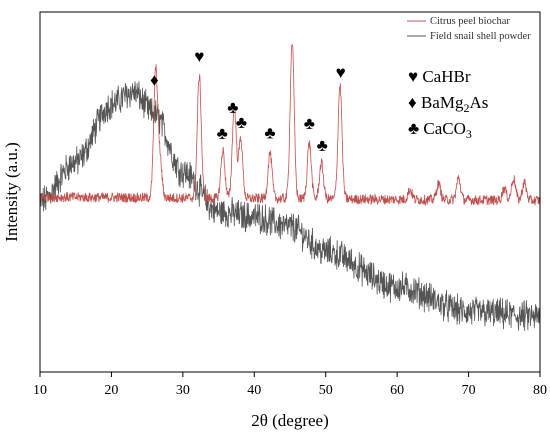 The image size is (550, 436). What do you see at coordinates (290, 420) in the screenshot?
I see `x-axis-title: 2θ (degree)` at bounding box center [290, 420].